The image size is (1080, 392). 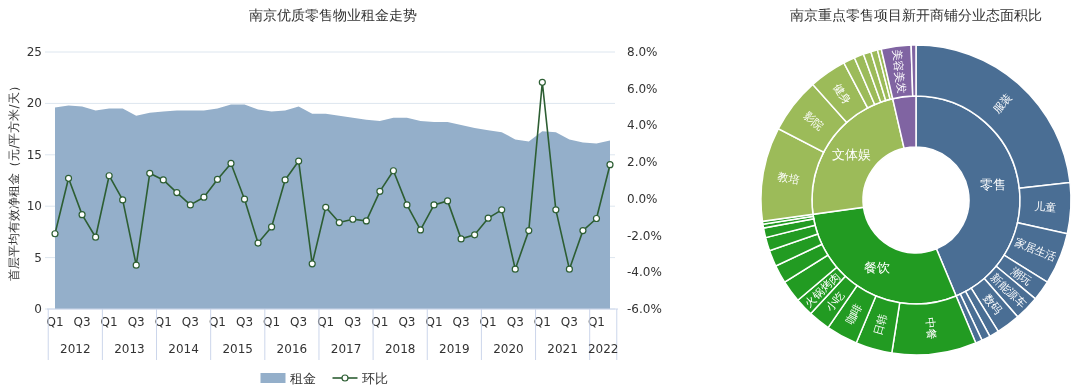 What do you see at coordinates (346, 349) in the screenshot?
I see `text: 2017` at bounding box center [346, 349].